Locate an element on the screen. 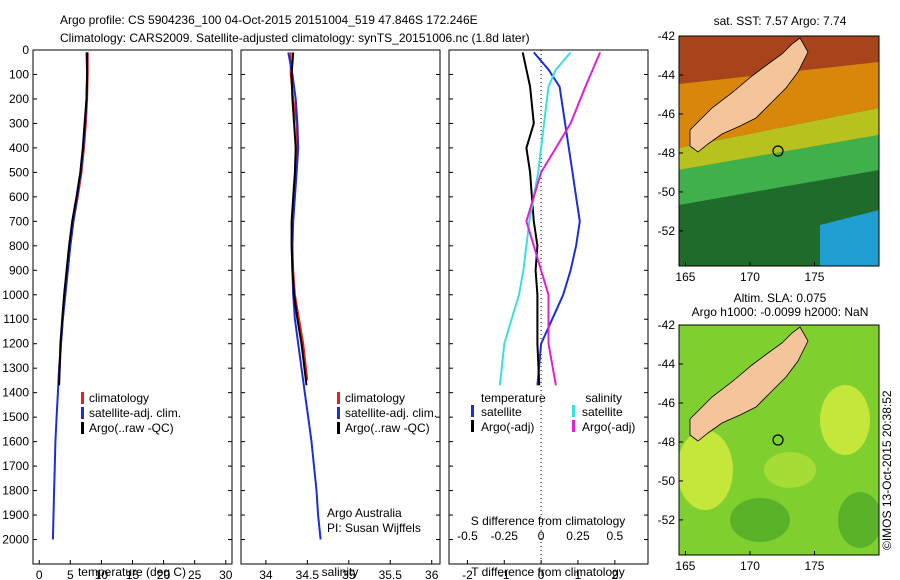 Image resolution: width=900 pixels, height=580 pixels. depth-tick-label: 0 is located at coordinates (25, 50).